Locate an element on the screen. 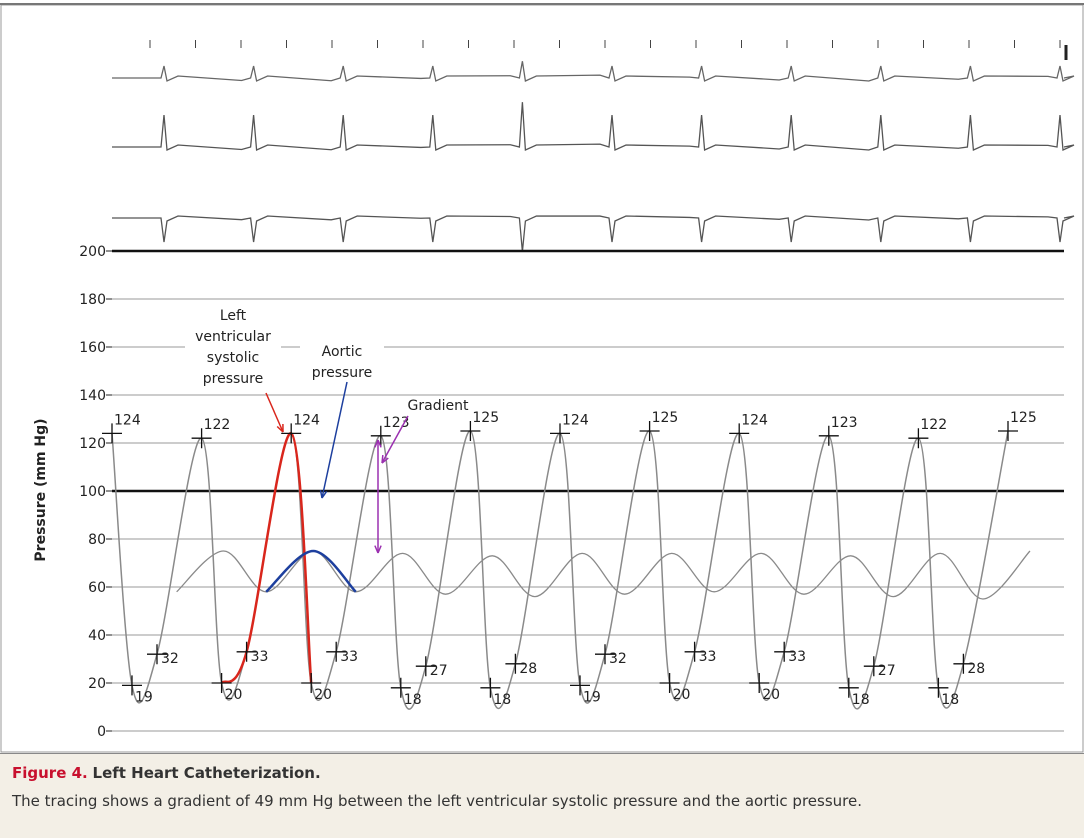  lv-annotation: ventricular is located at coordinates (233, 337).